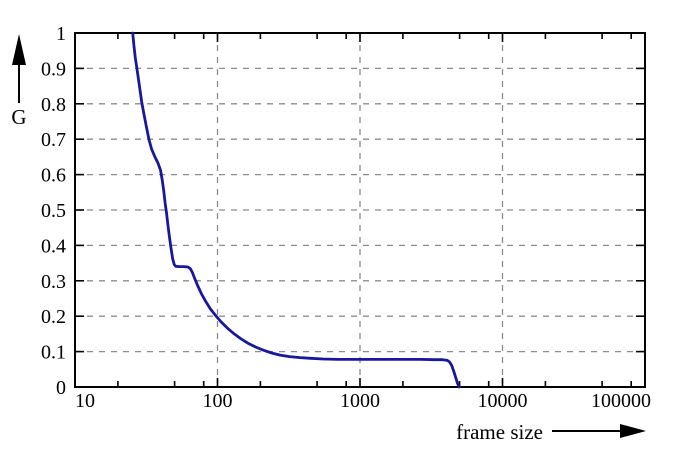  What do you see at coordinates (53, 246) in the screenshot?
I see `y-tick-label: 0.4` at bounding box center [53, 246].